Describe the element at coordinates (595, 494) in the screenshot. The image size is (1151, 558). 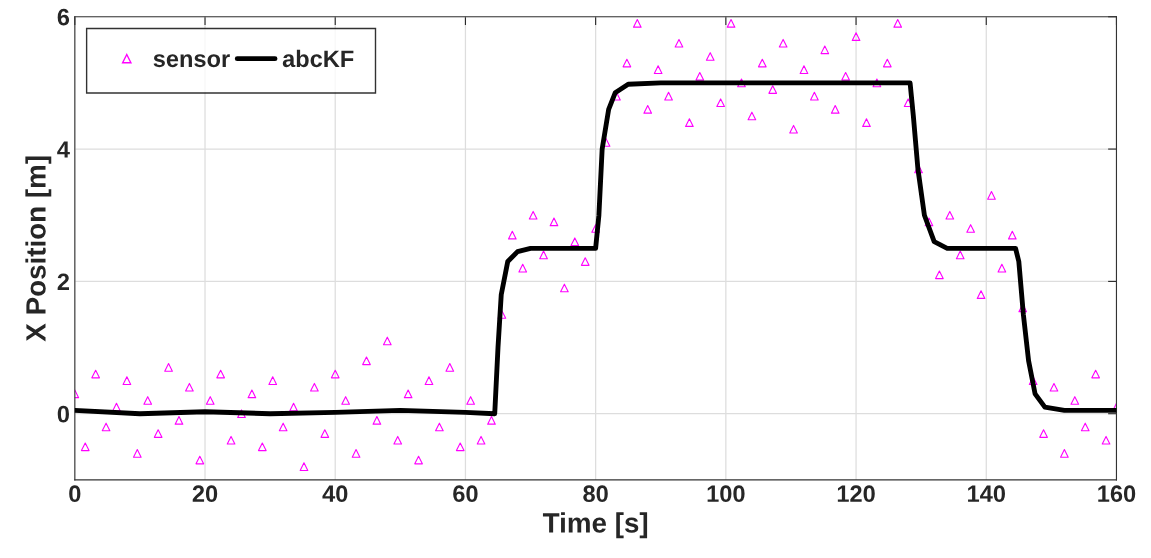
I see `x-tick-label: 80` at that location.